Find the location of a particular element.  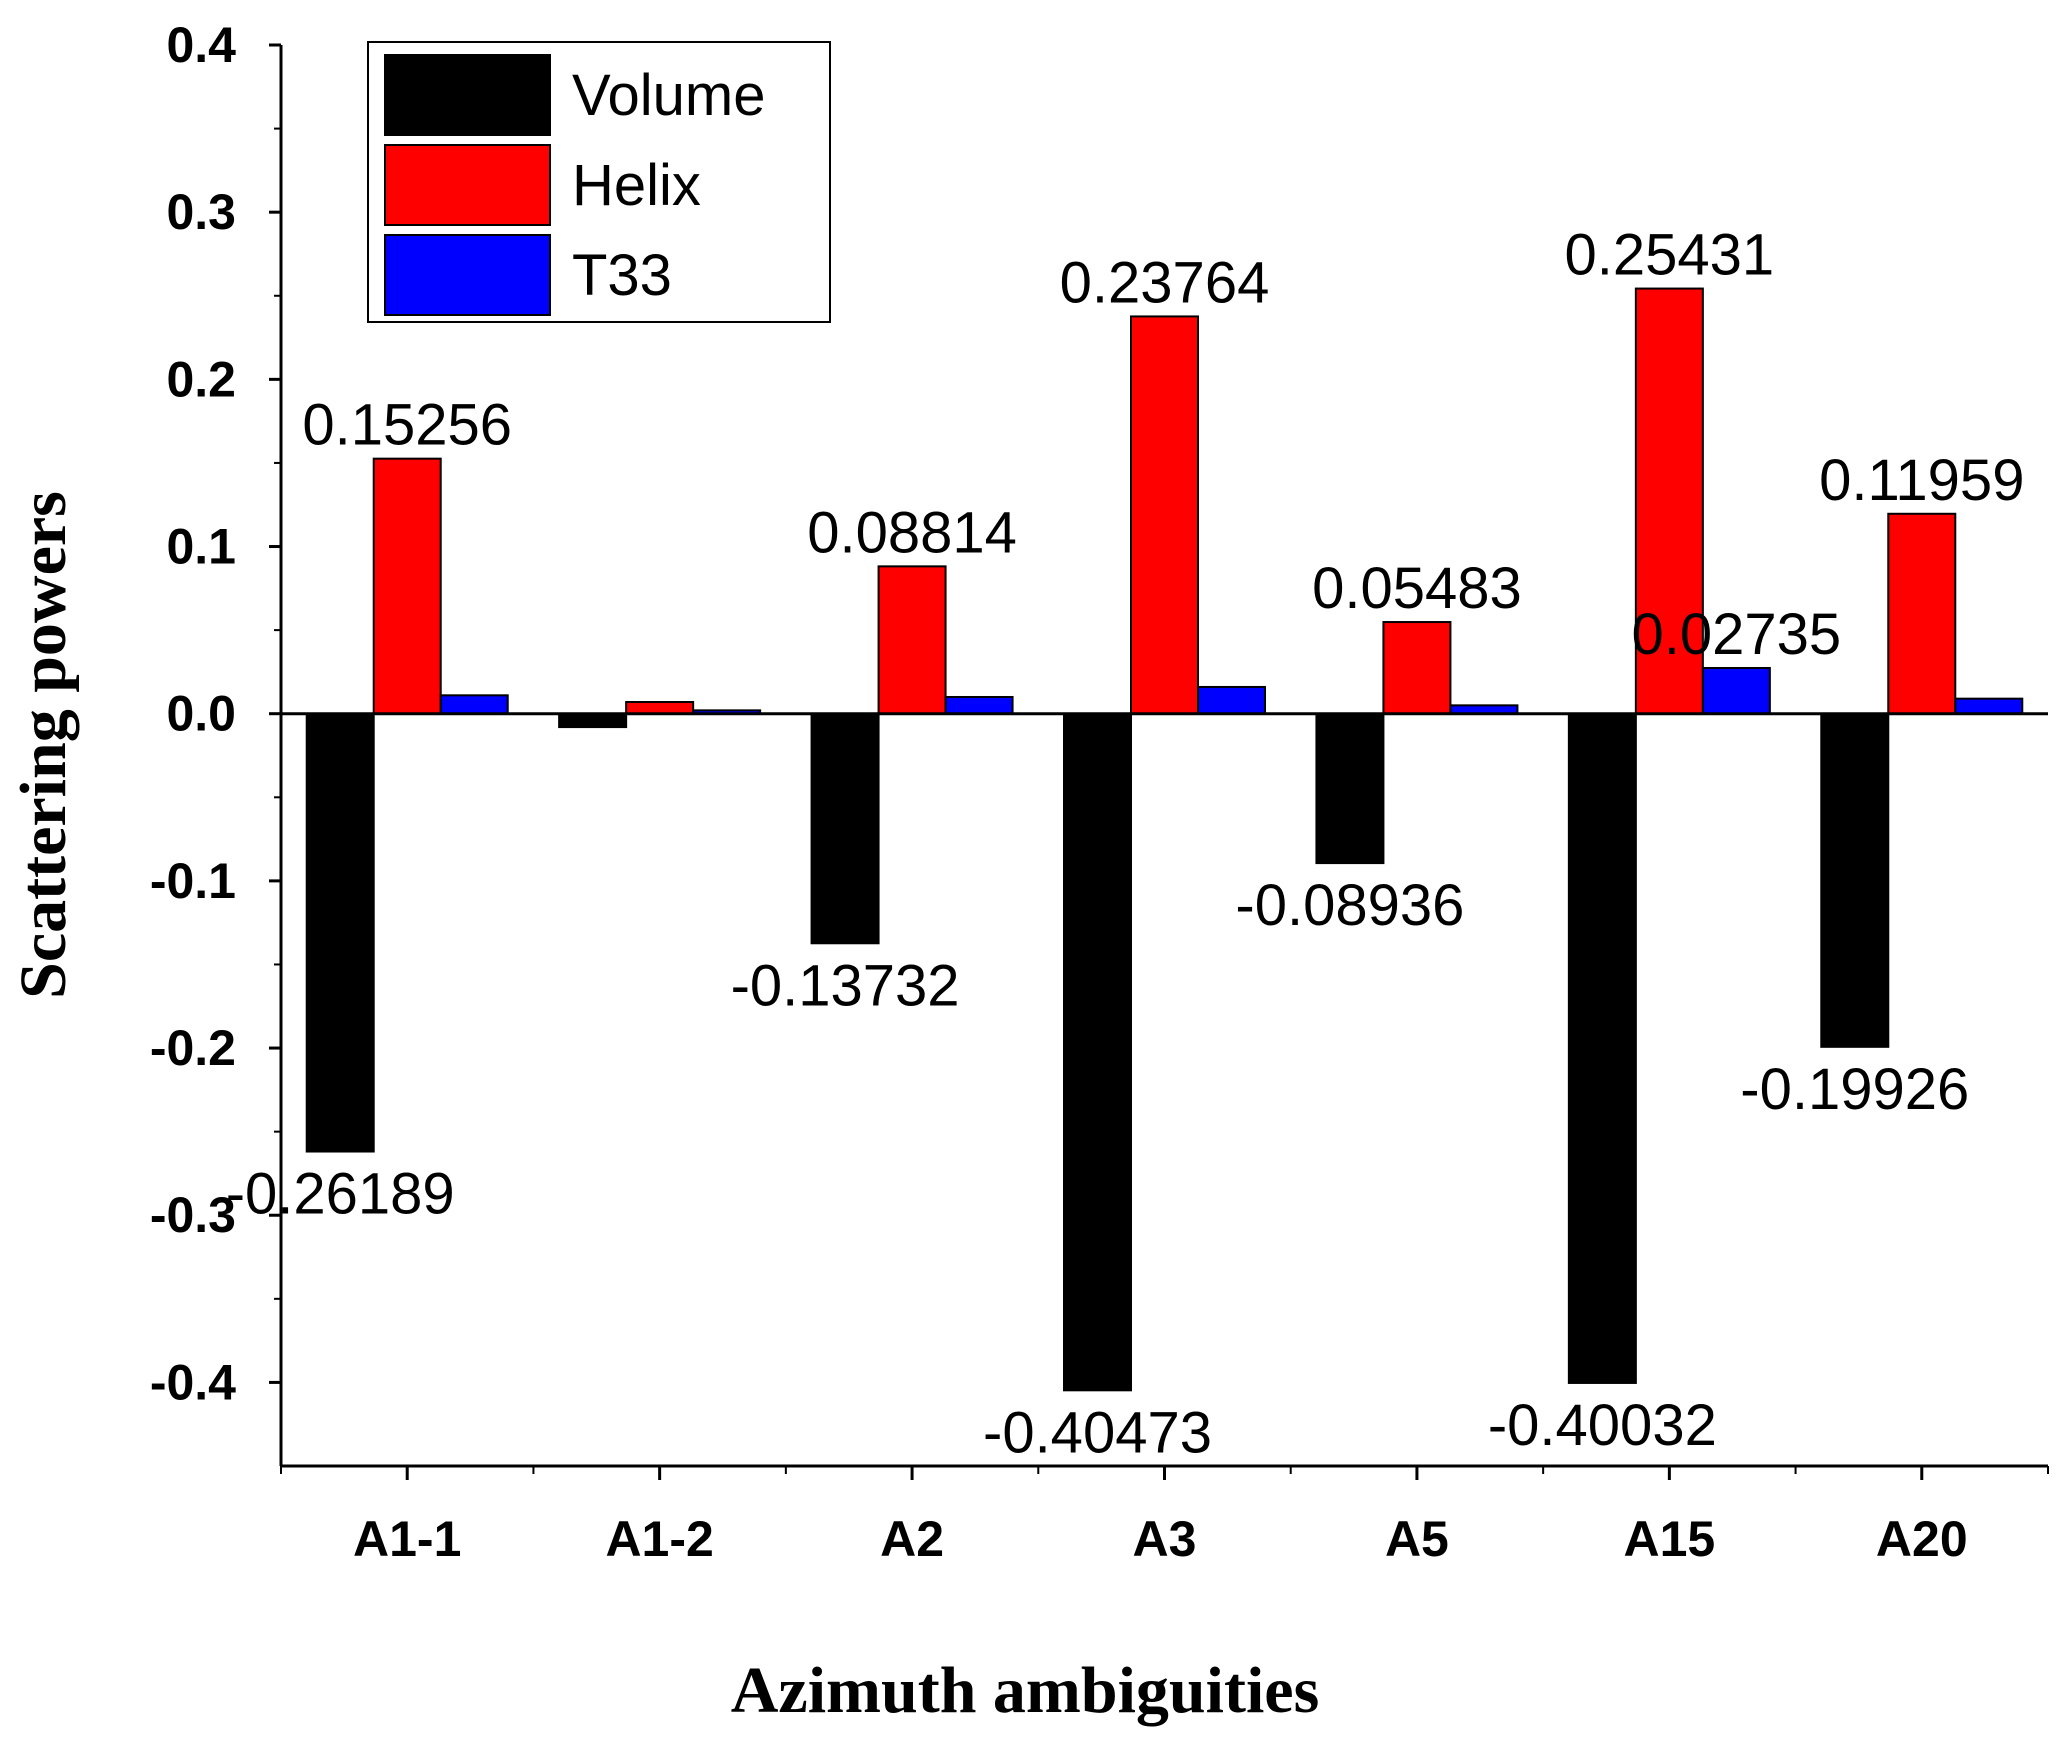

bar-t33-a20 is located at coordinates (1989, 706).